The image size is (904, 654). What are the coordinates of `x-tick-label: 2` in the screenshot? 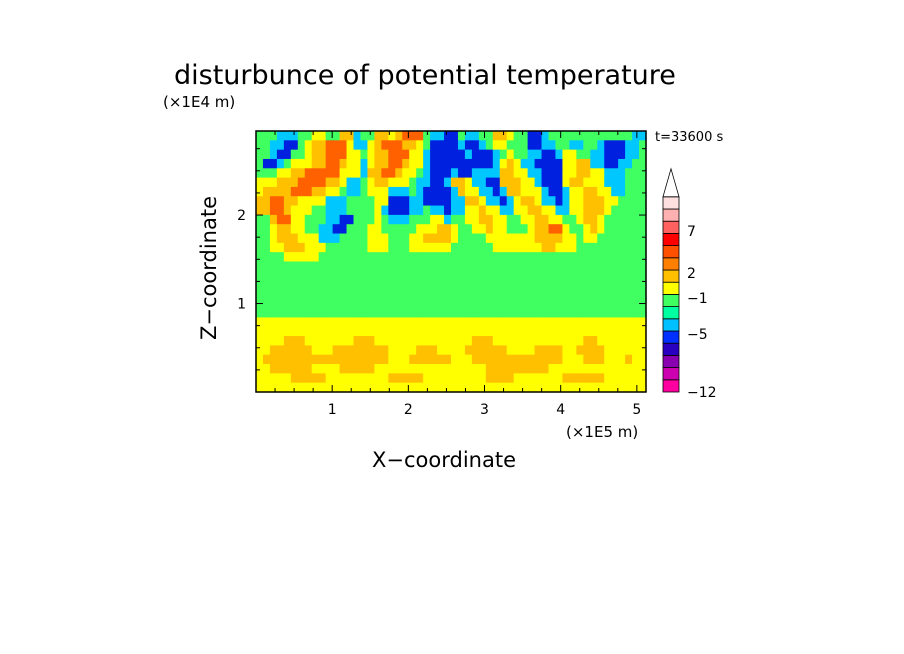 It's located at (408, 410).